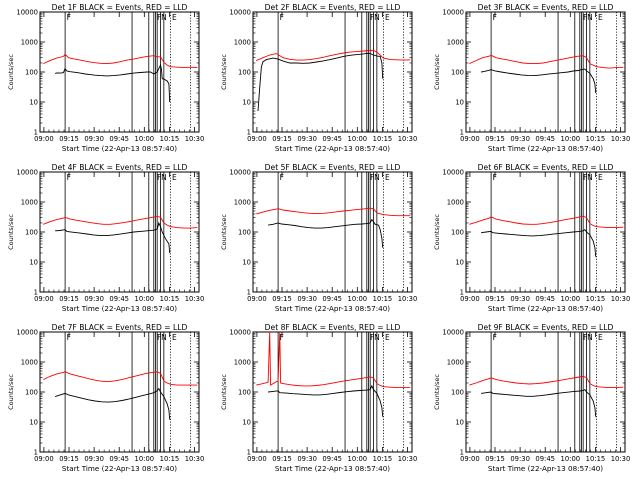  I want to click on panel-title: Det 8F BLACK = Events, RED = LLD, so click(333, 327).